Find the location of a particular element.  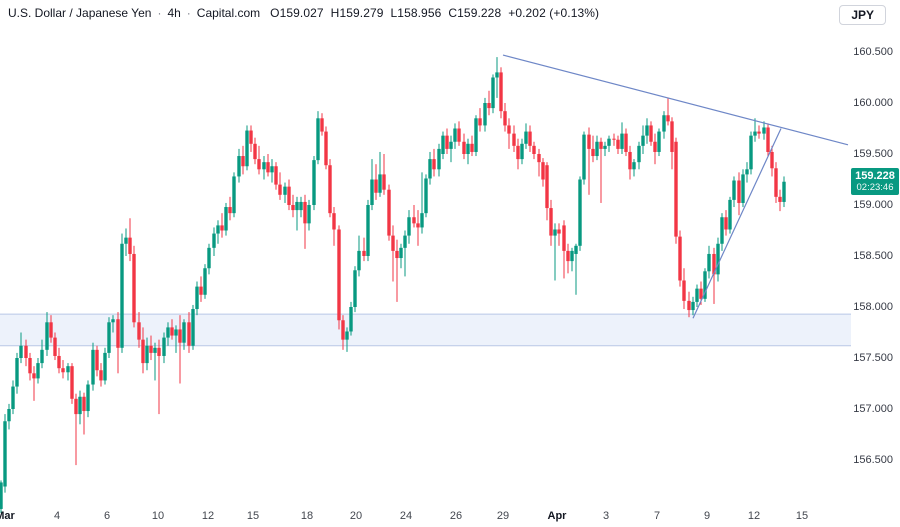

time-axis-label: 26 is located at coordinates (456, 516).